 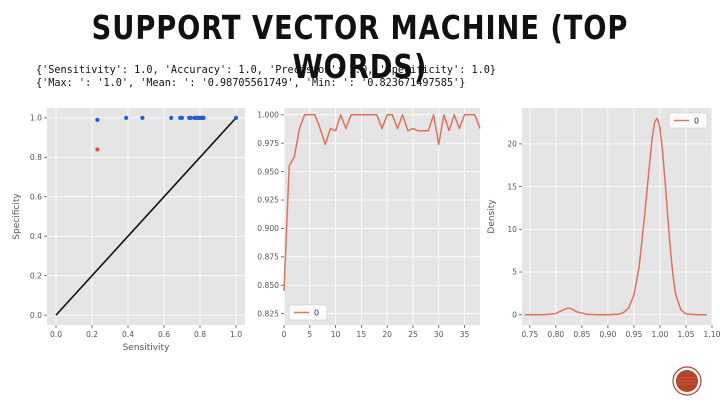 What do you see at coordinates (555, 334) in the screenshot?
I see `x-tick-label: 0.80` at bounding box center [555, 334].